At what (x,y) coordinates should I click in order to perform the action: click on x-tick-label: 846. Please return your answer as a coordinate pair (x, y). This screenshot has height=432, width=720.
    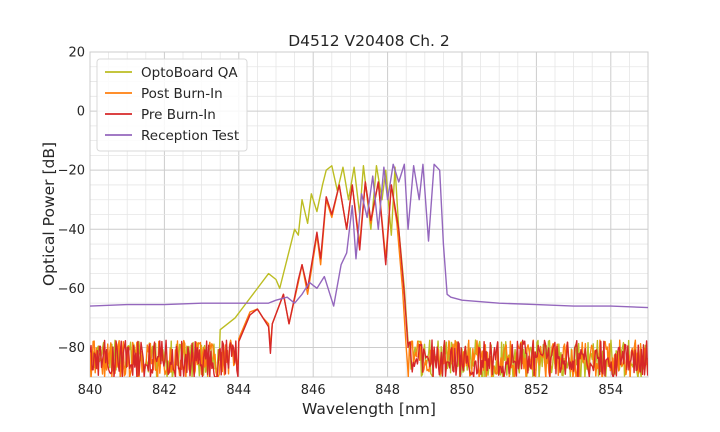
    Looking at the image, I should click on (313, 390).